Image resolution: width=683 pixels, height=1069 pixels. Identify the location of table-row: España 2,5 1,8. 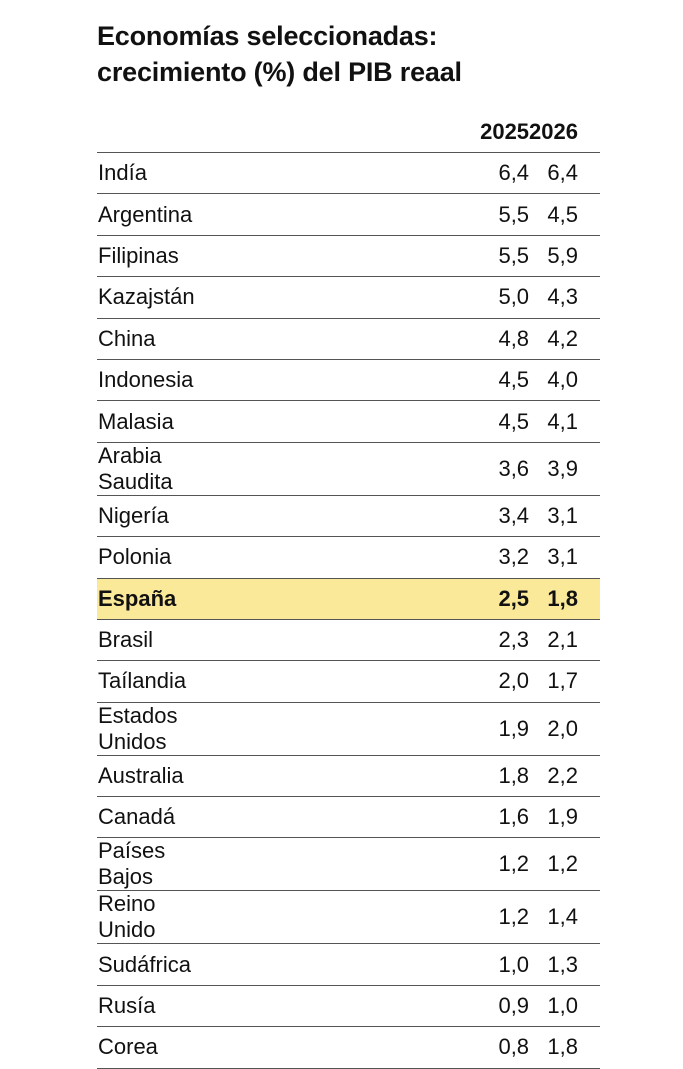
(348, 598).